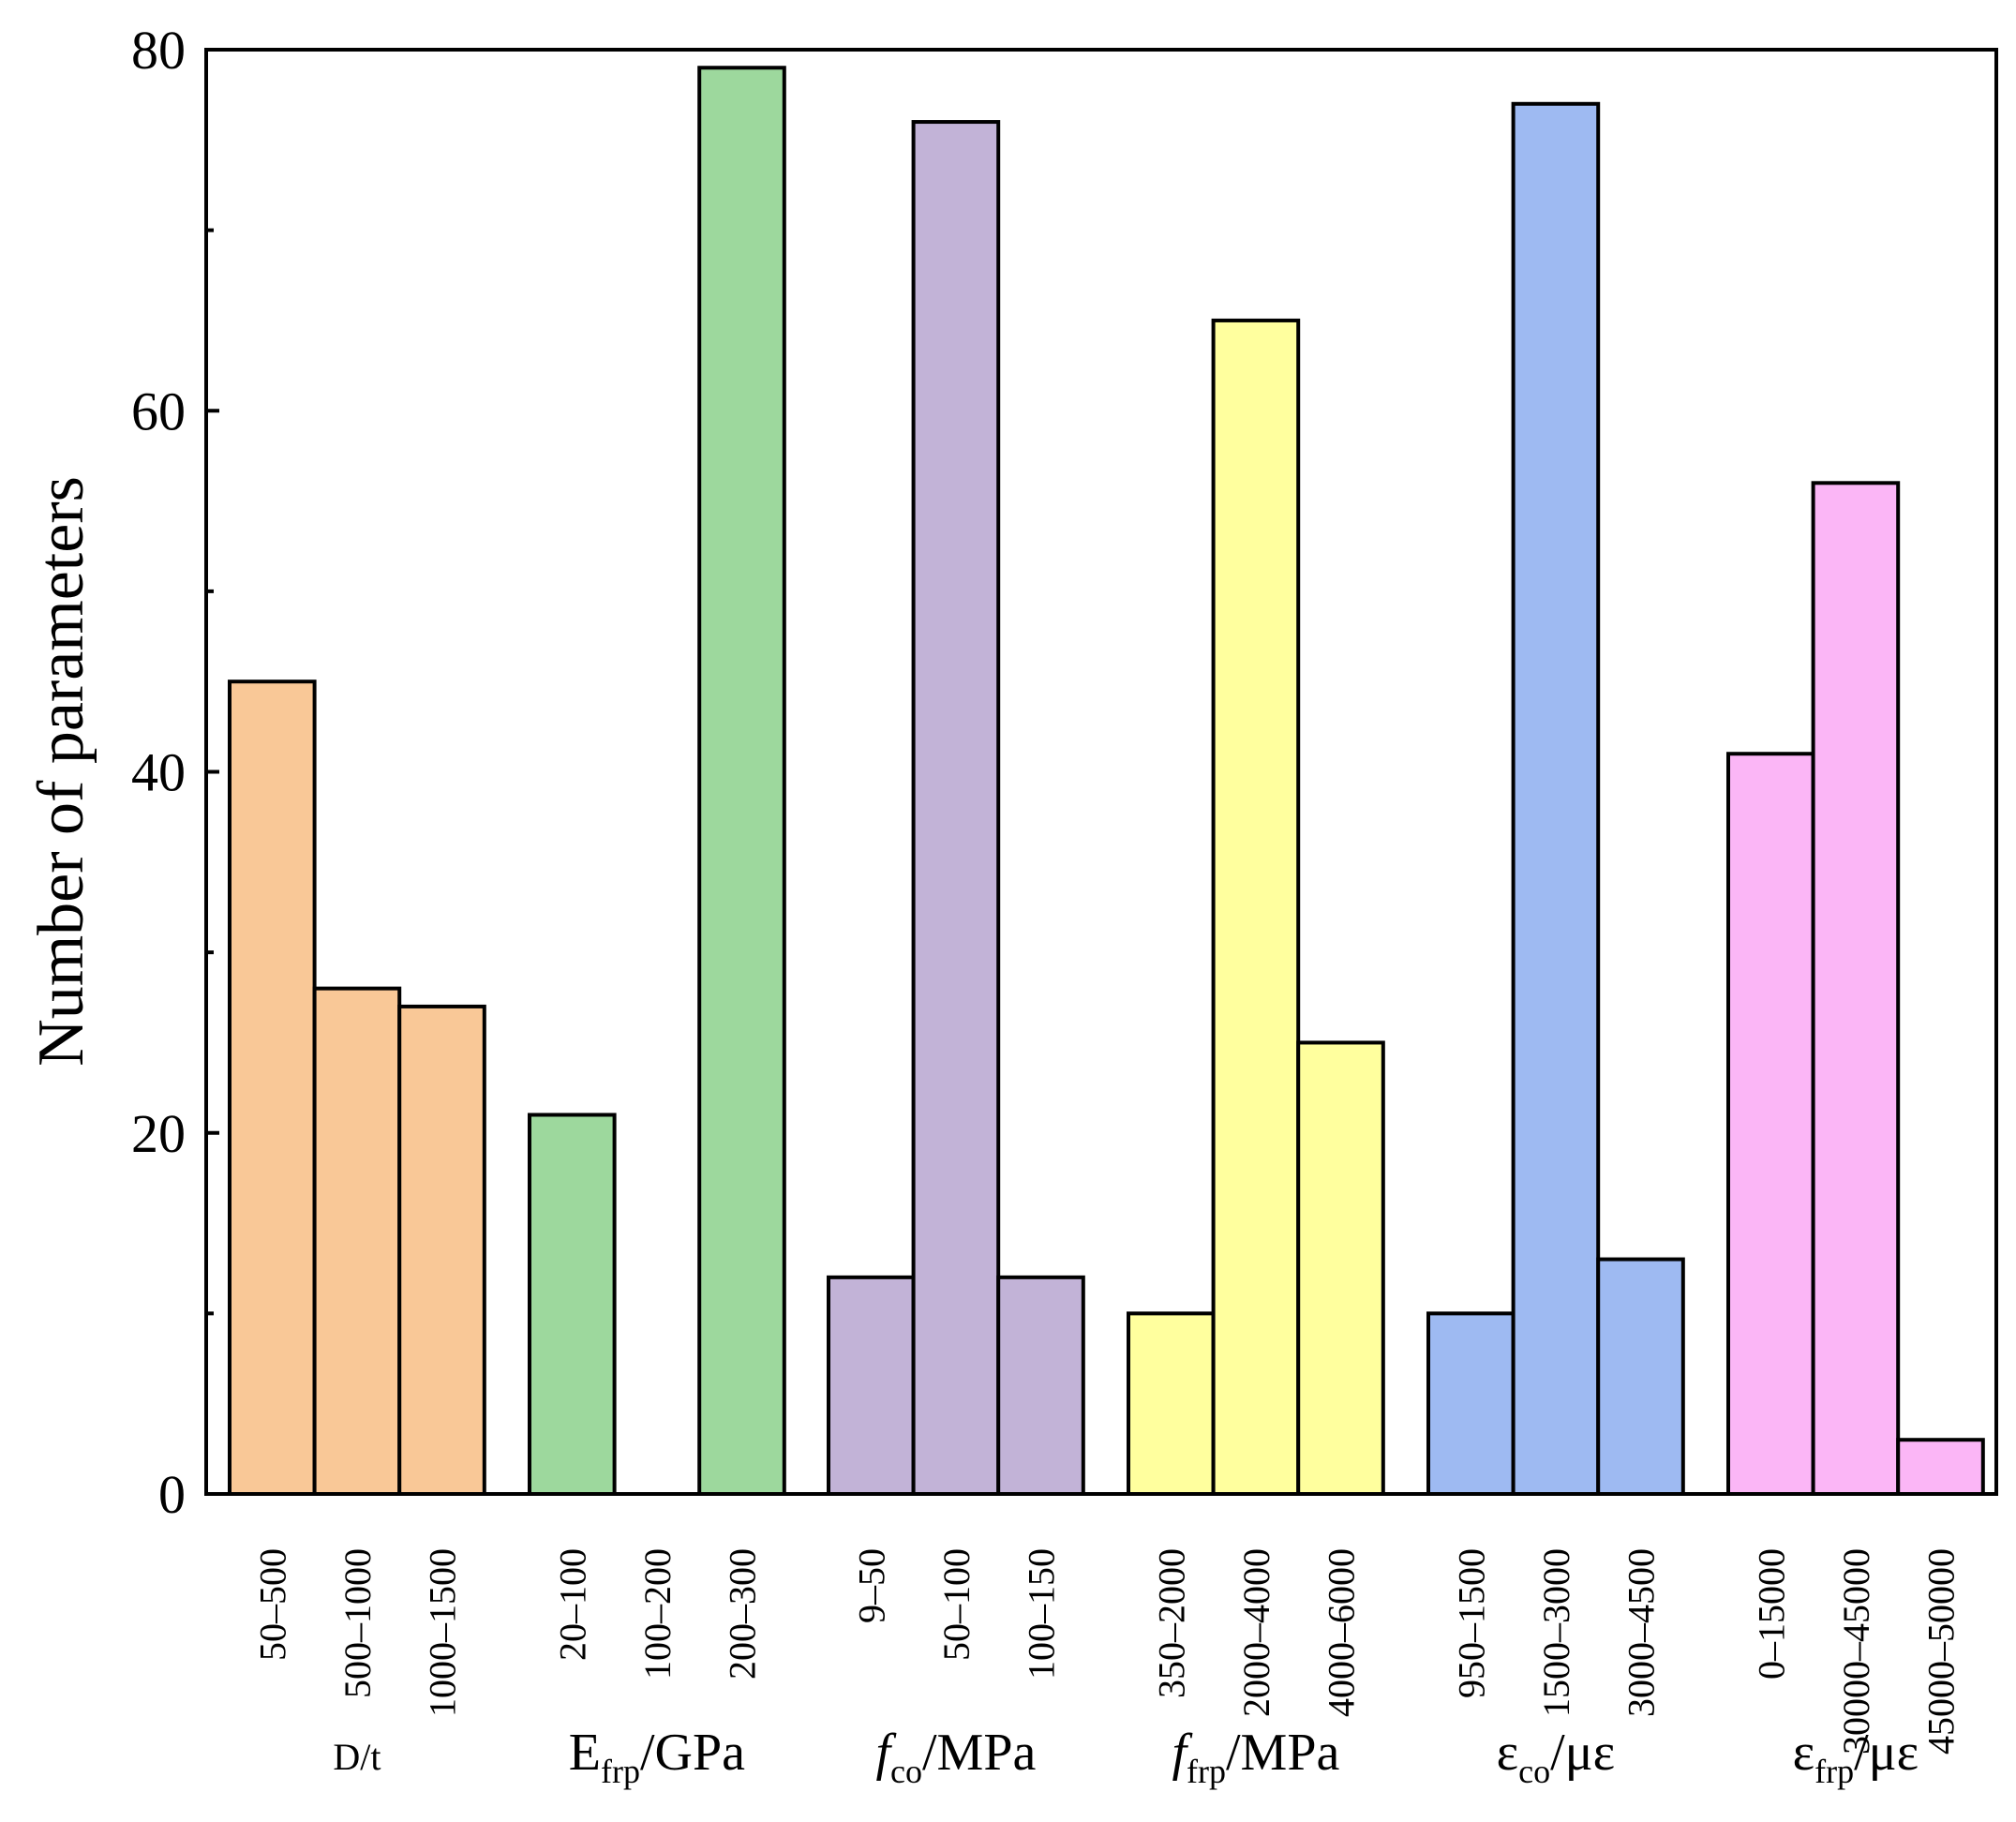 This screenshot has width=2016, height=1822. Describe the element at coordinates (159, 1133) in the screenshot. I see `y-tick-label: 20` at that location.